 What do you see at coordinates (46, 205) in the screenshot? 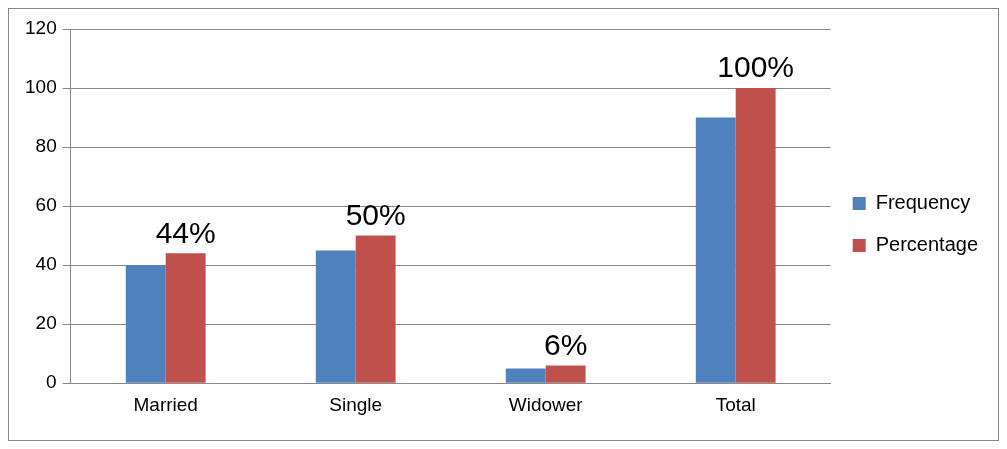
I see `y-tick-label: 60` at bounding box center [46, 205].